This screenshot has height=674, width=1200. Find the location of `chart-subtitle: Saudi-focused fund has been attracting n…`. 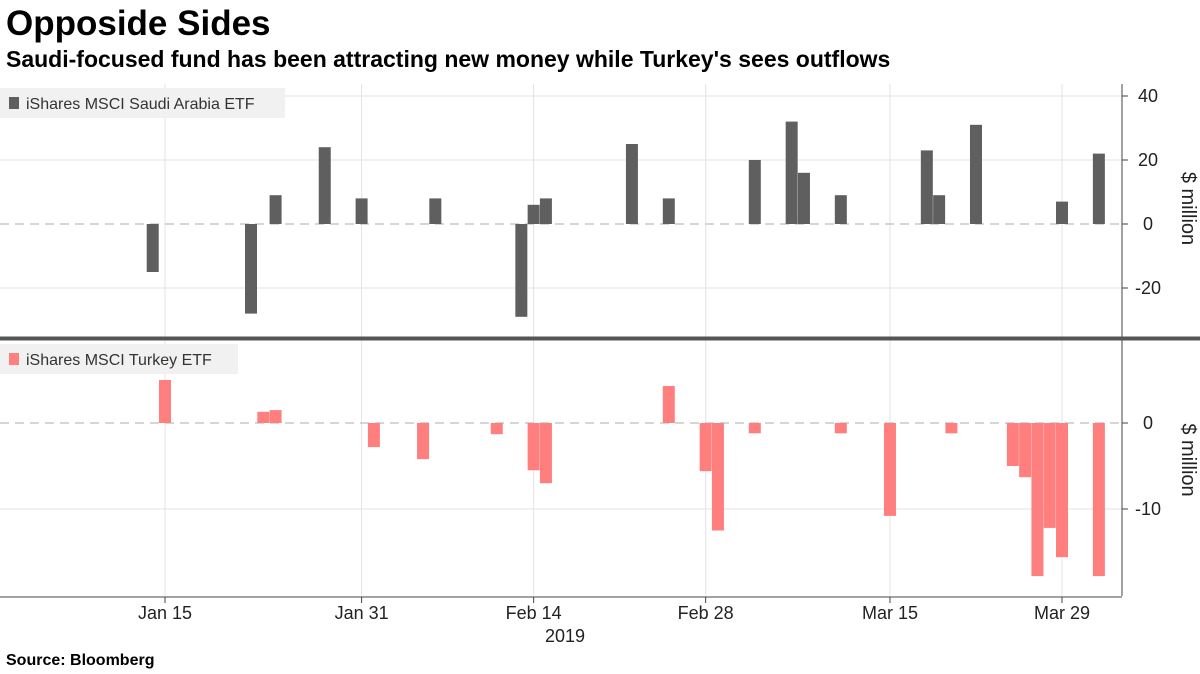

chart-subtitle: Saudi-focused fund has been attracting n… is located at coordinates (448, 59).